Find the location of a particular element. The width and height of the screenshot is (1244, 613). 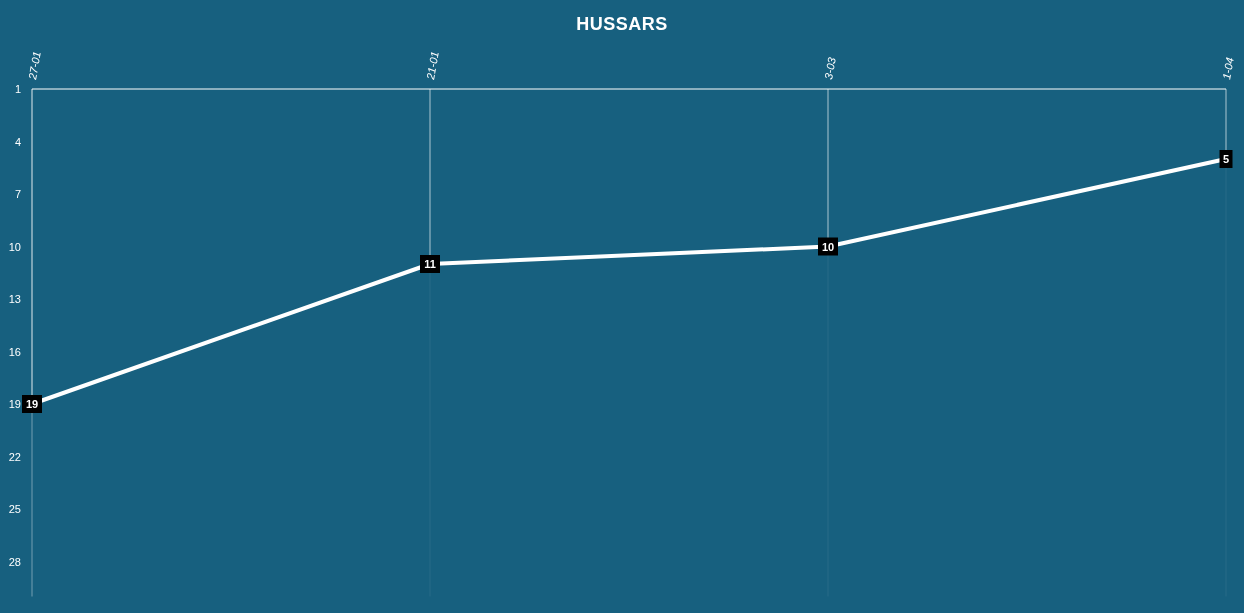

y-tick-label: 1 is located at coordinates (17, 89).